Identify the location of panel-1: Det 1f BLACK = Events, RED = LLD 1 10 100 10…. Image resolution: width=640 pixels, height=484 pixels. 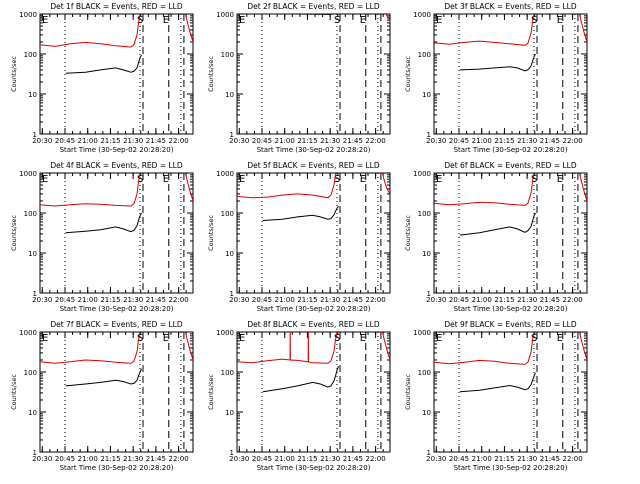
(102, 78).